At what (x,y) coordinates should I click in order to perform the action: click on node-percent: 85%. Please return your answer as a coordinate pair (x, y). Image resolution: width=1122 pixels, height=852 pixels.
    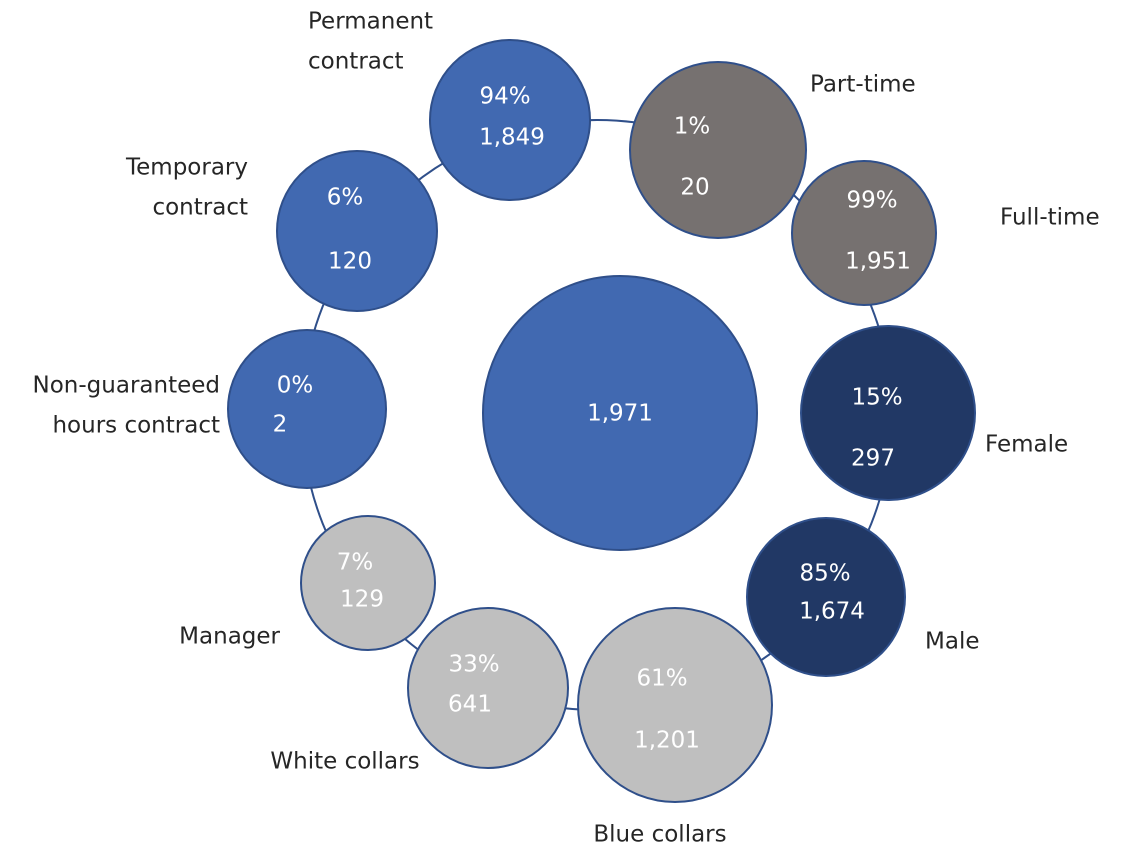
    Looking at the image, I should click on (824, 574).